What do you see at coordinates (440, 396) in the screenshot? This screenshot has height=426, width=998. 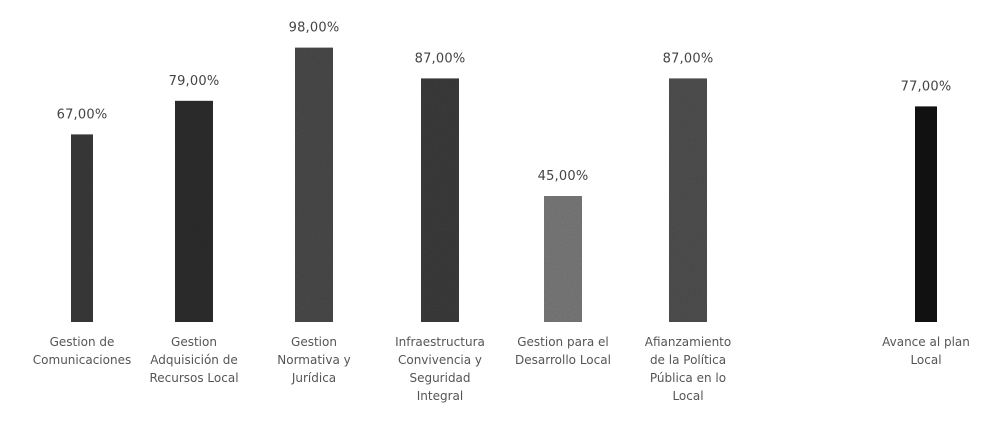 I see `category-label-line: Integral` at bounding box center [440, 396].